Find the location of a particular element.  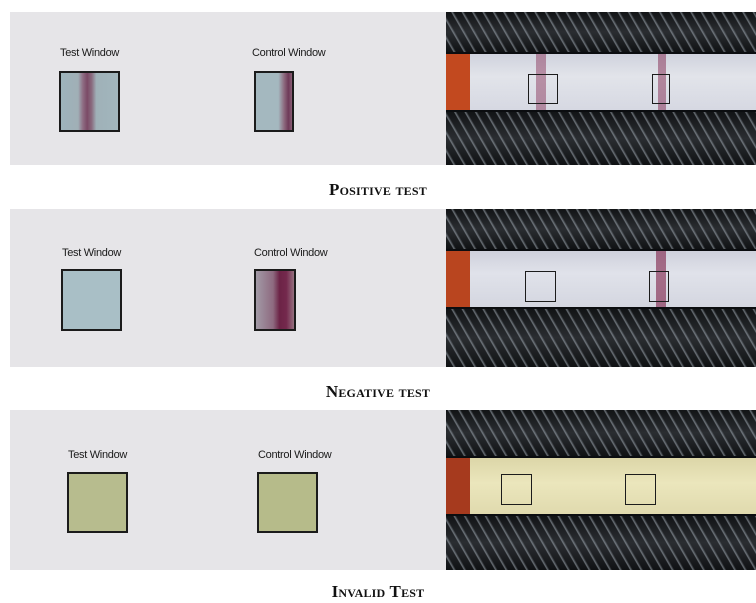

result-caption: Negative test is located at coordinates (378, 391).